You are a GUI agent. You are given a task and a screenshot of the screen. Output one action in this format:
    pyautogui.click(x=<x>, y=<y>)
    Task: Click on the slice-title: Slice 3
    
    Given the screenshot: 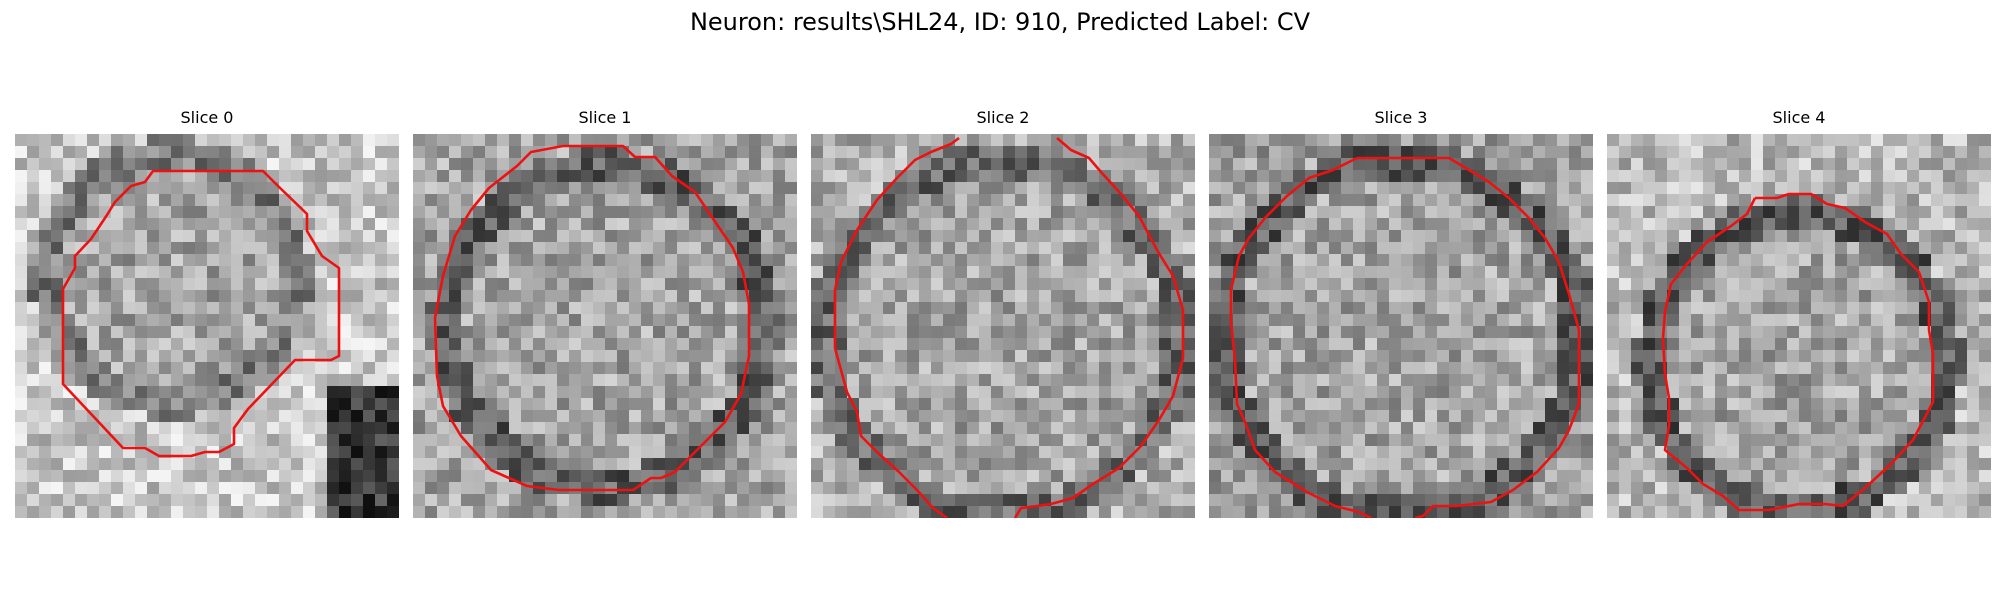 What is the action you would take?
    pyautogui.click(x=1401, y=117)
    